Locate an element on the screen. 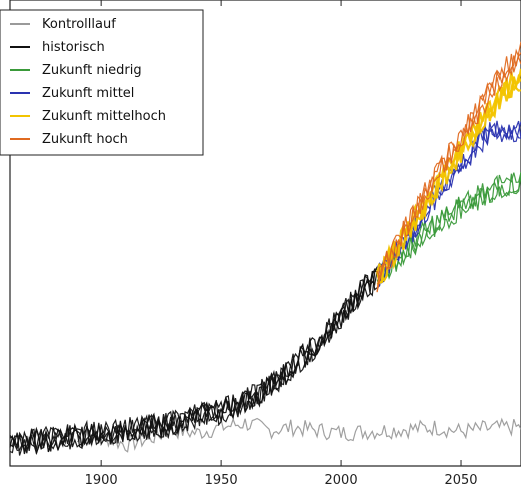 Image resolution: width=521 pixels, height=490 pixels. x-tick-label: 1950 is located at coordinates (221, 480).